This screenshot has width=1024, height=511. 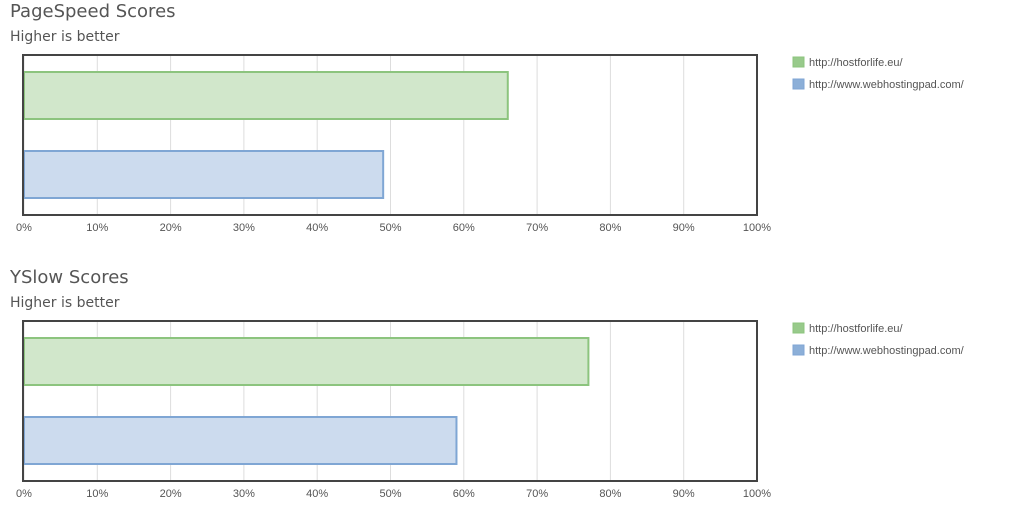 I want to click on chart-title: YSlow Scores, so click(x=69, y=277).